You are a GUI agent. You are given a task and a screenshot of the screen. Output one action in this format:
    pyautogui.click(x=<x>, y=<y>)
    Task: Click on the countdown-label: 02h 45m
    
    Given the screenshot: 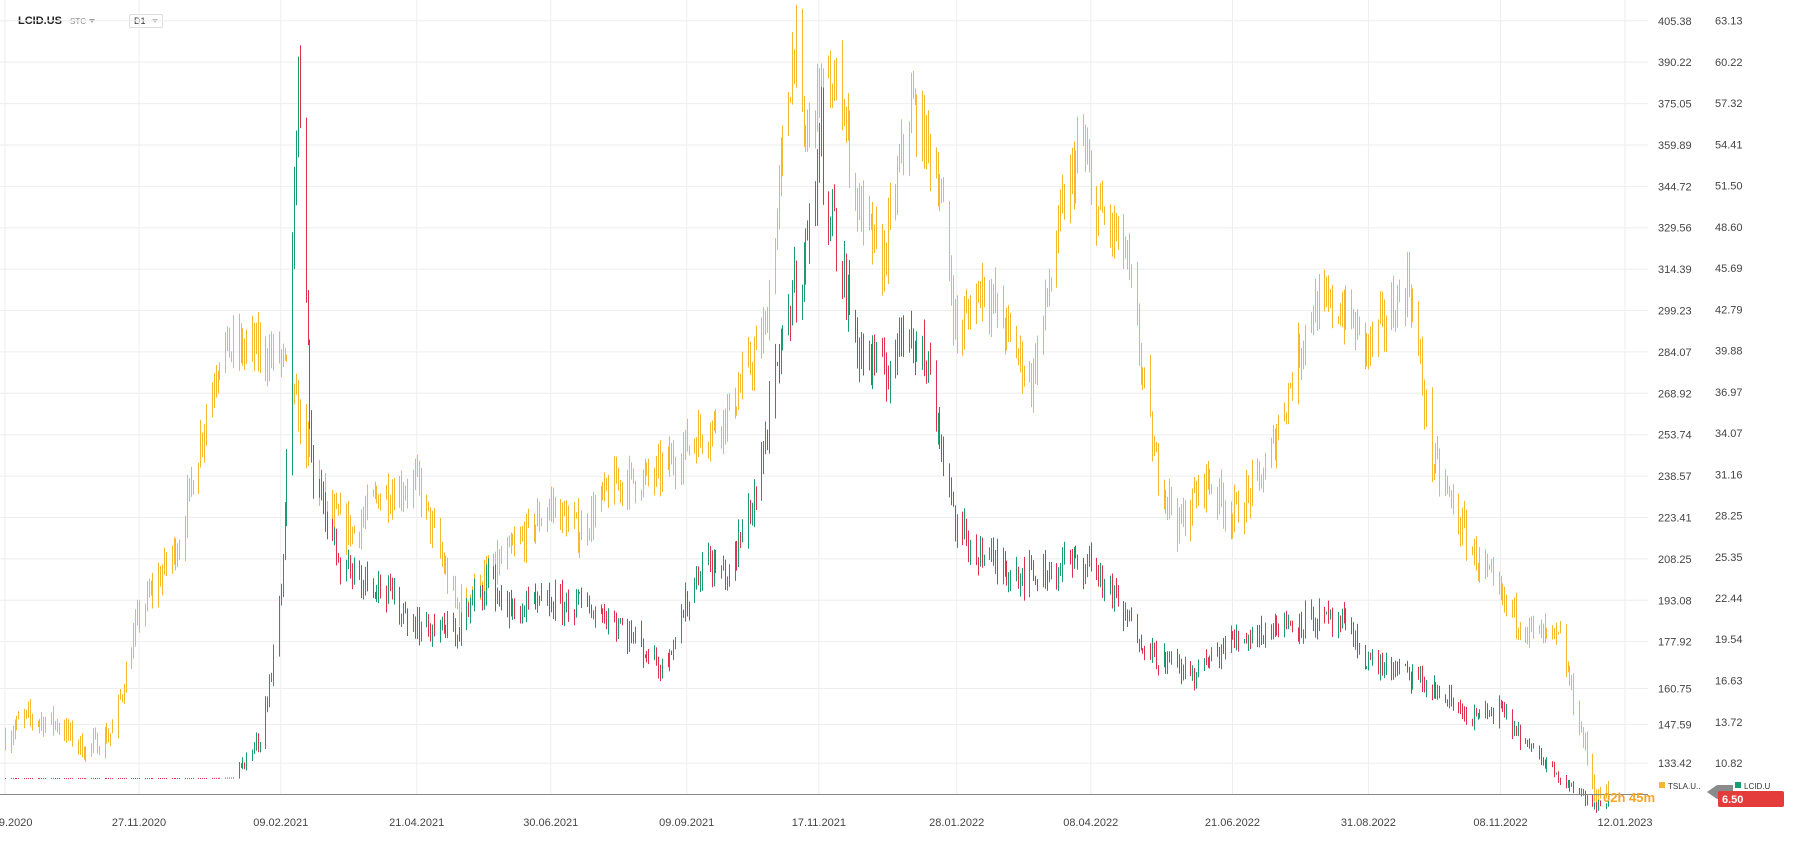 What is the action you would take?
    pyautogui.click(x=1629, y=797)
    